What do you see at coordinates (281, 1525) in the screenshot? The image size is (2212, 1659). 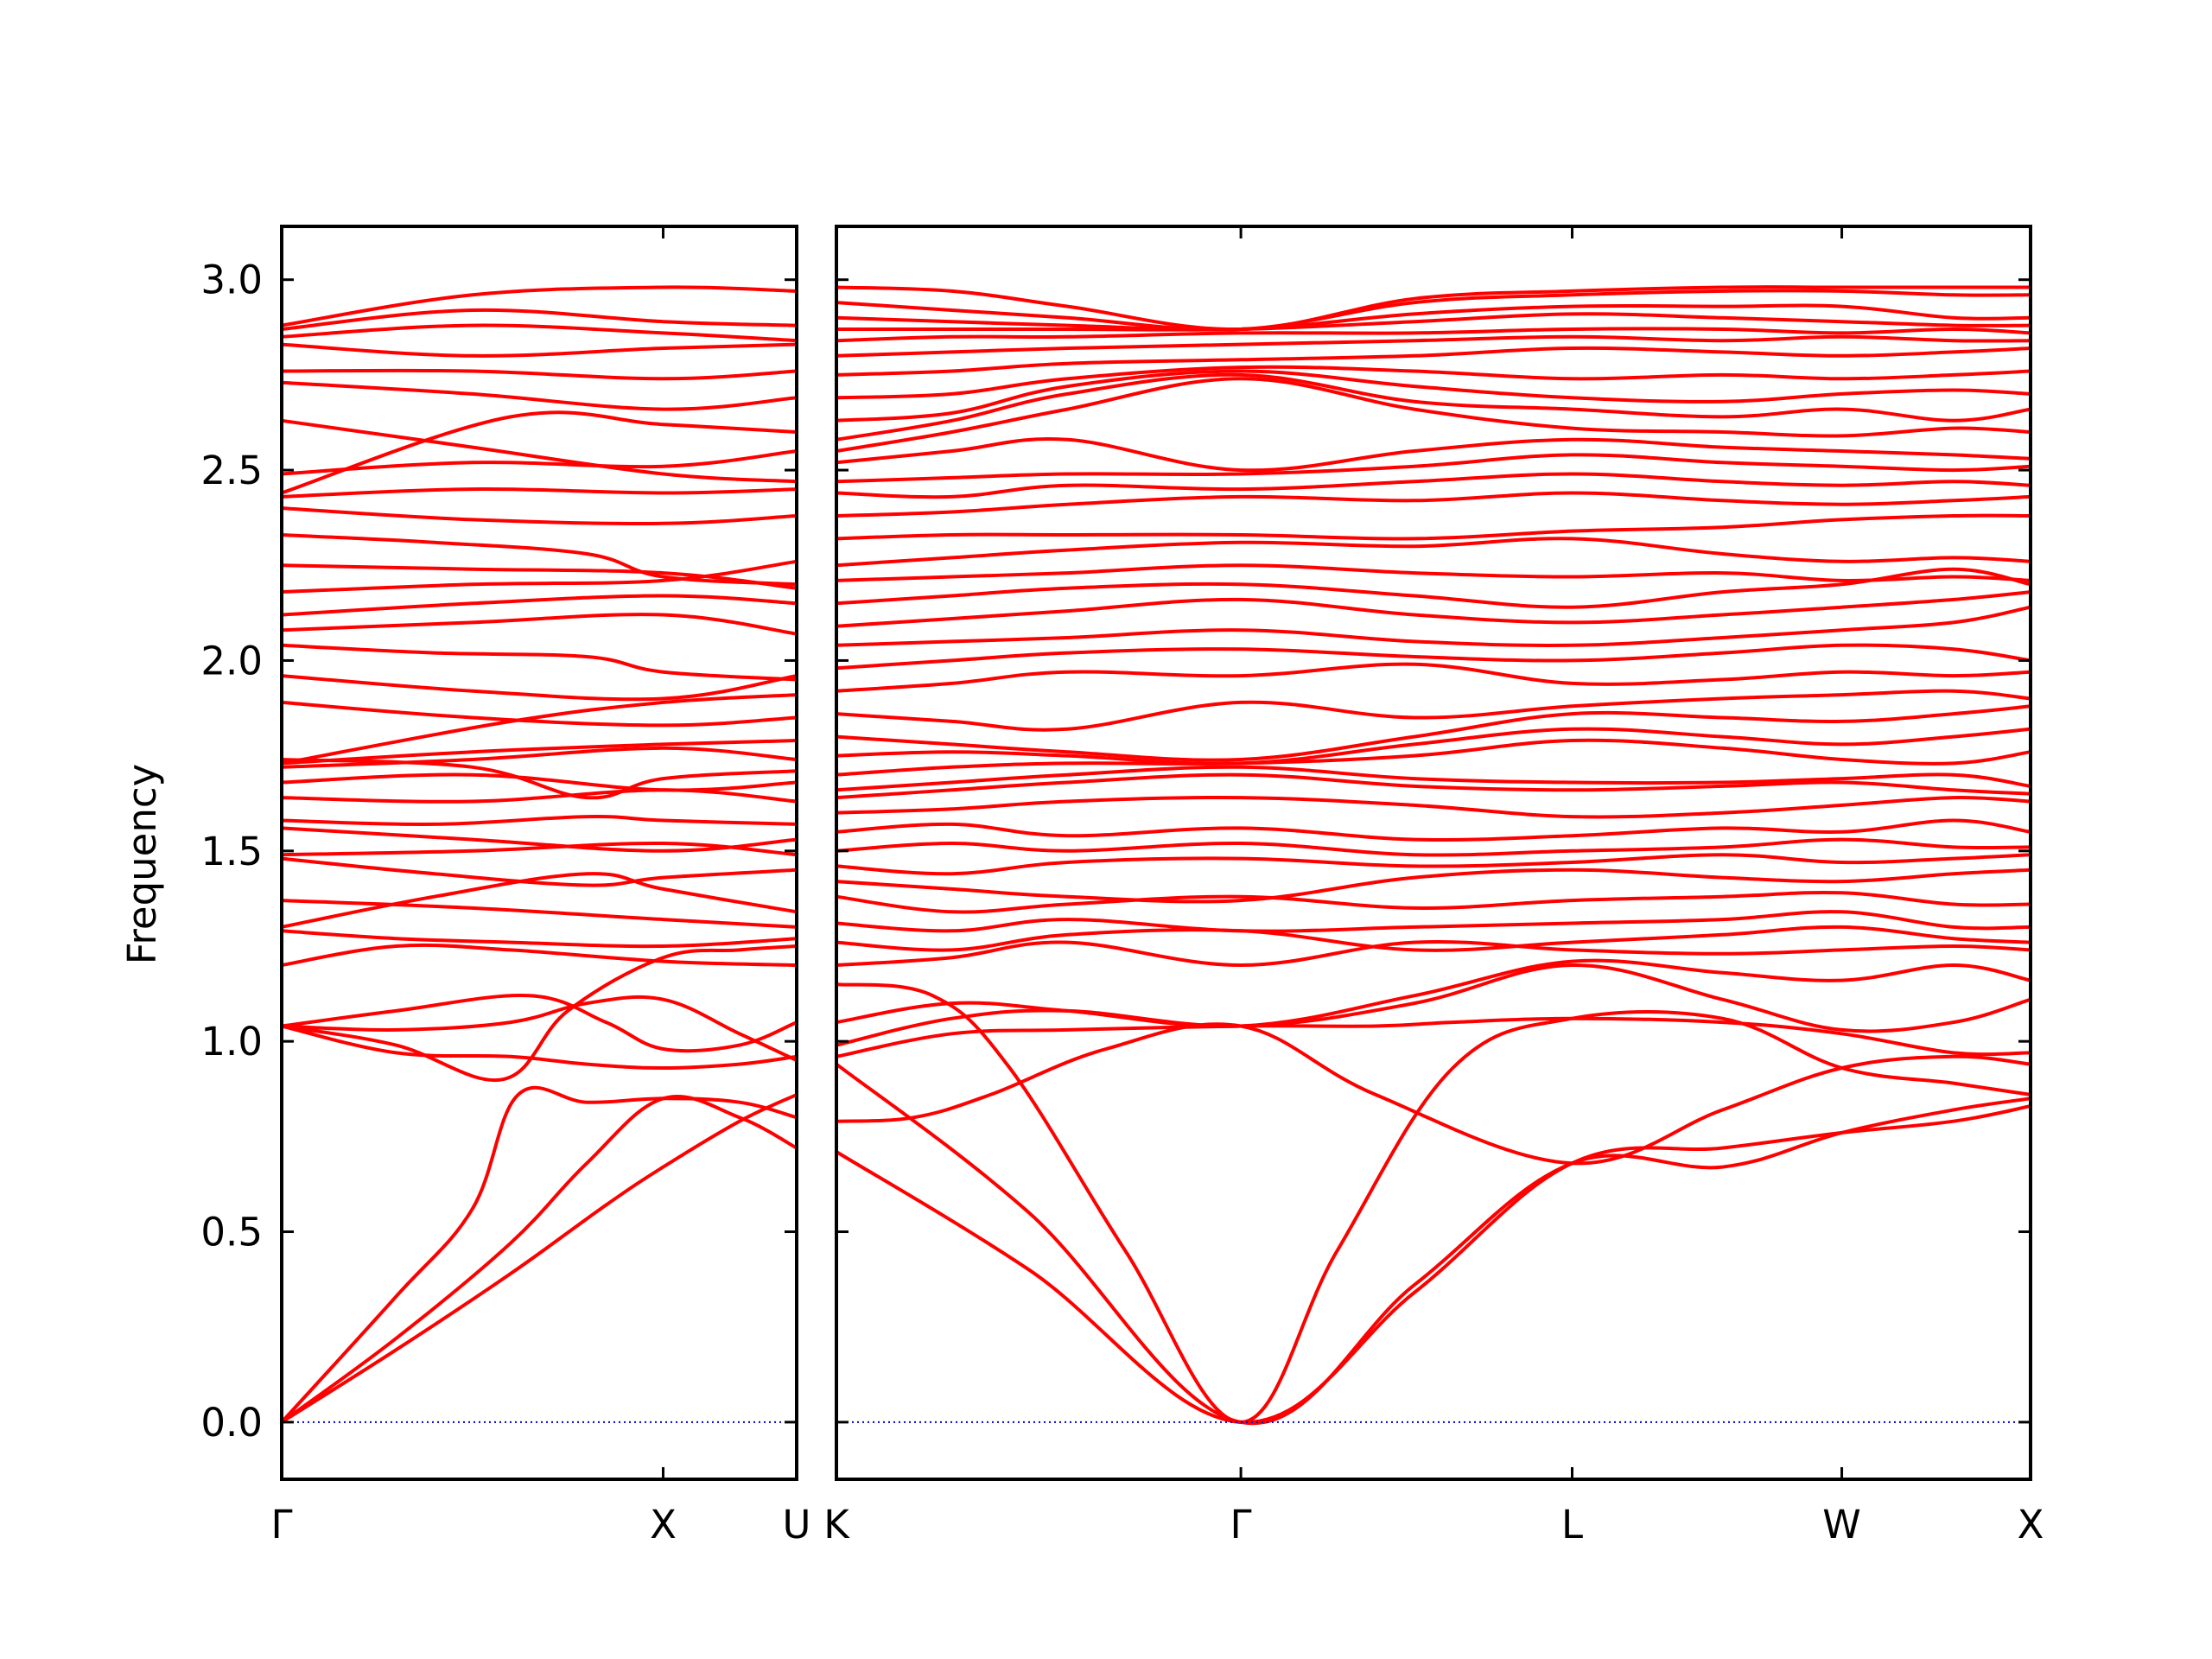 I see `kpoint-label-left-0: Γ` at bounding box center [281, 1525].